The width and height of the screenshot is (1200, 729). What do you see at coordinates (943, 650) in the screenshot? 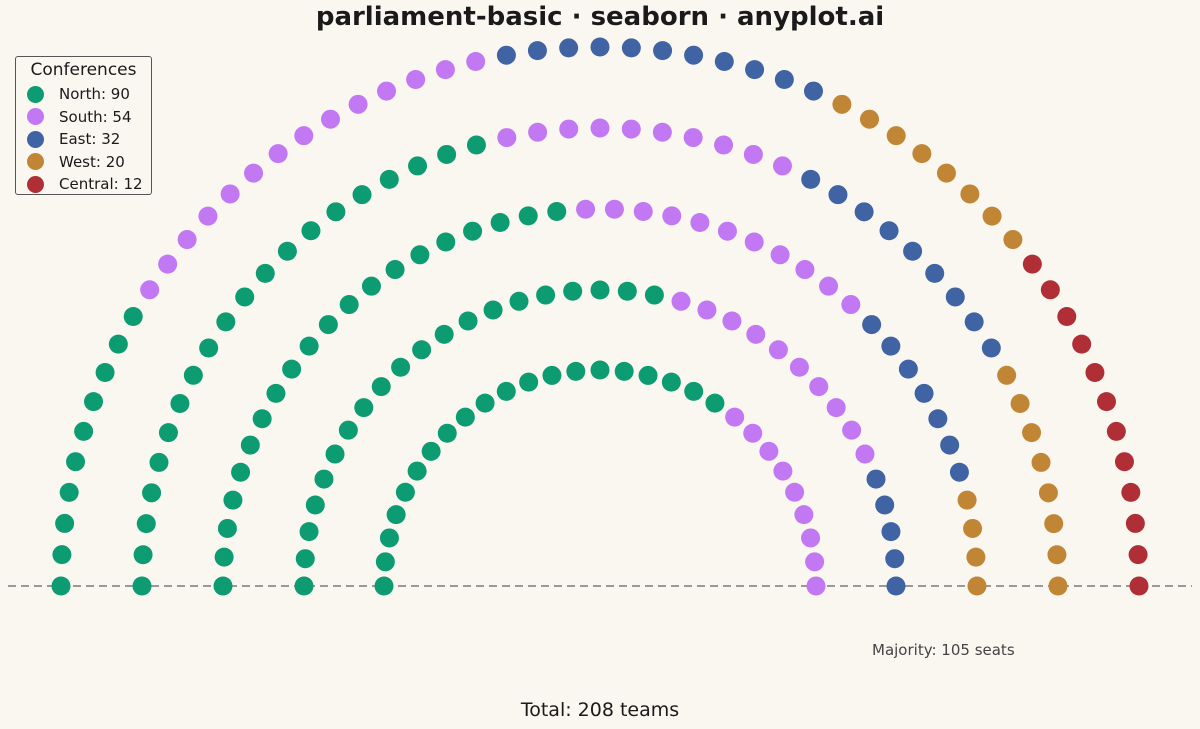
I see `majority-label: Majority: 105 seats` at bounding box center [943, 650].